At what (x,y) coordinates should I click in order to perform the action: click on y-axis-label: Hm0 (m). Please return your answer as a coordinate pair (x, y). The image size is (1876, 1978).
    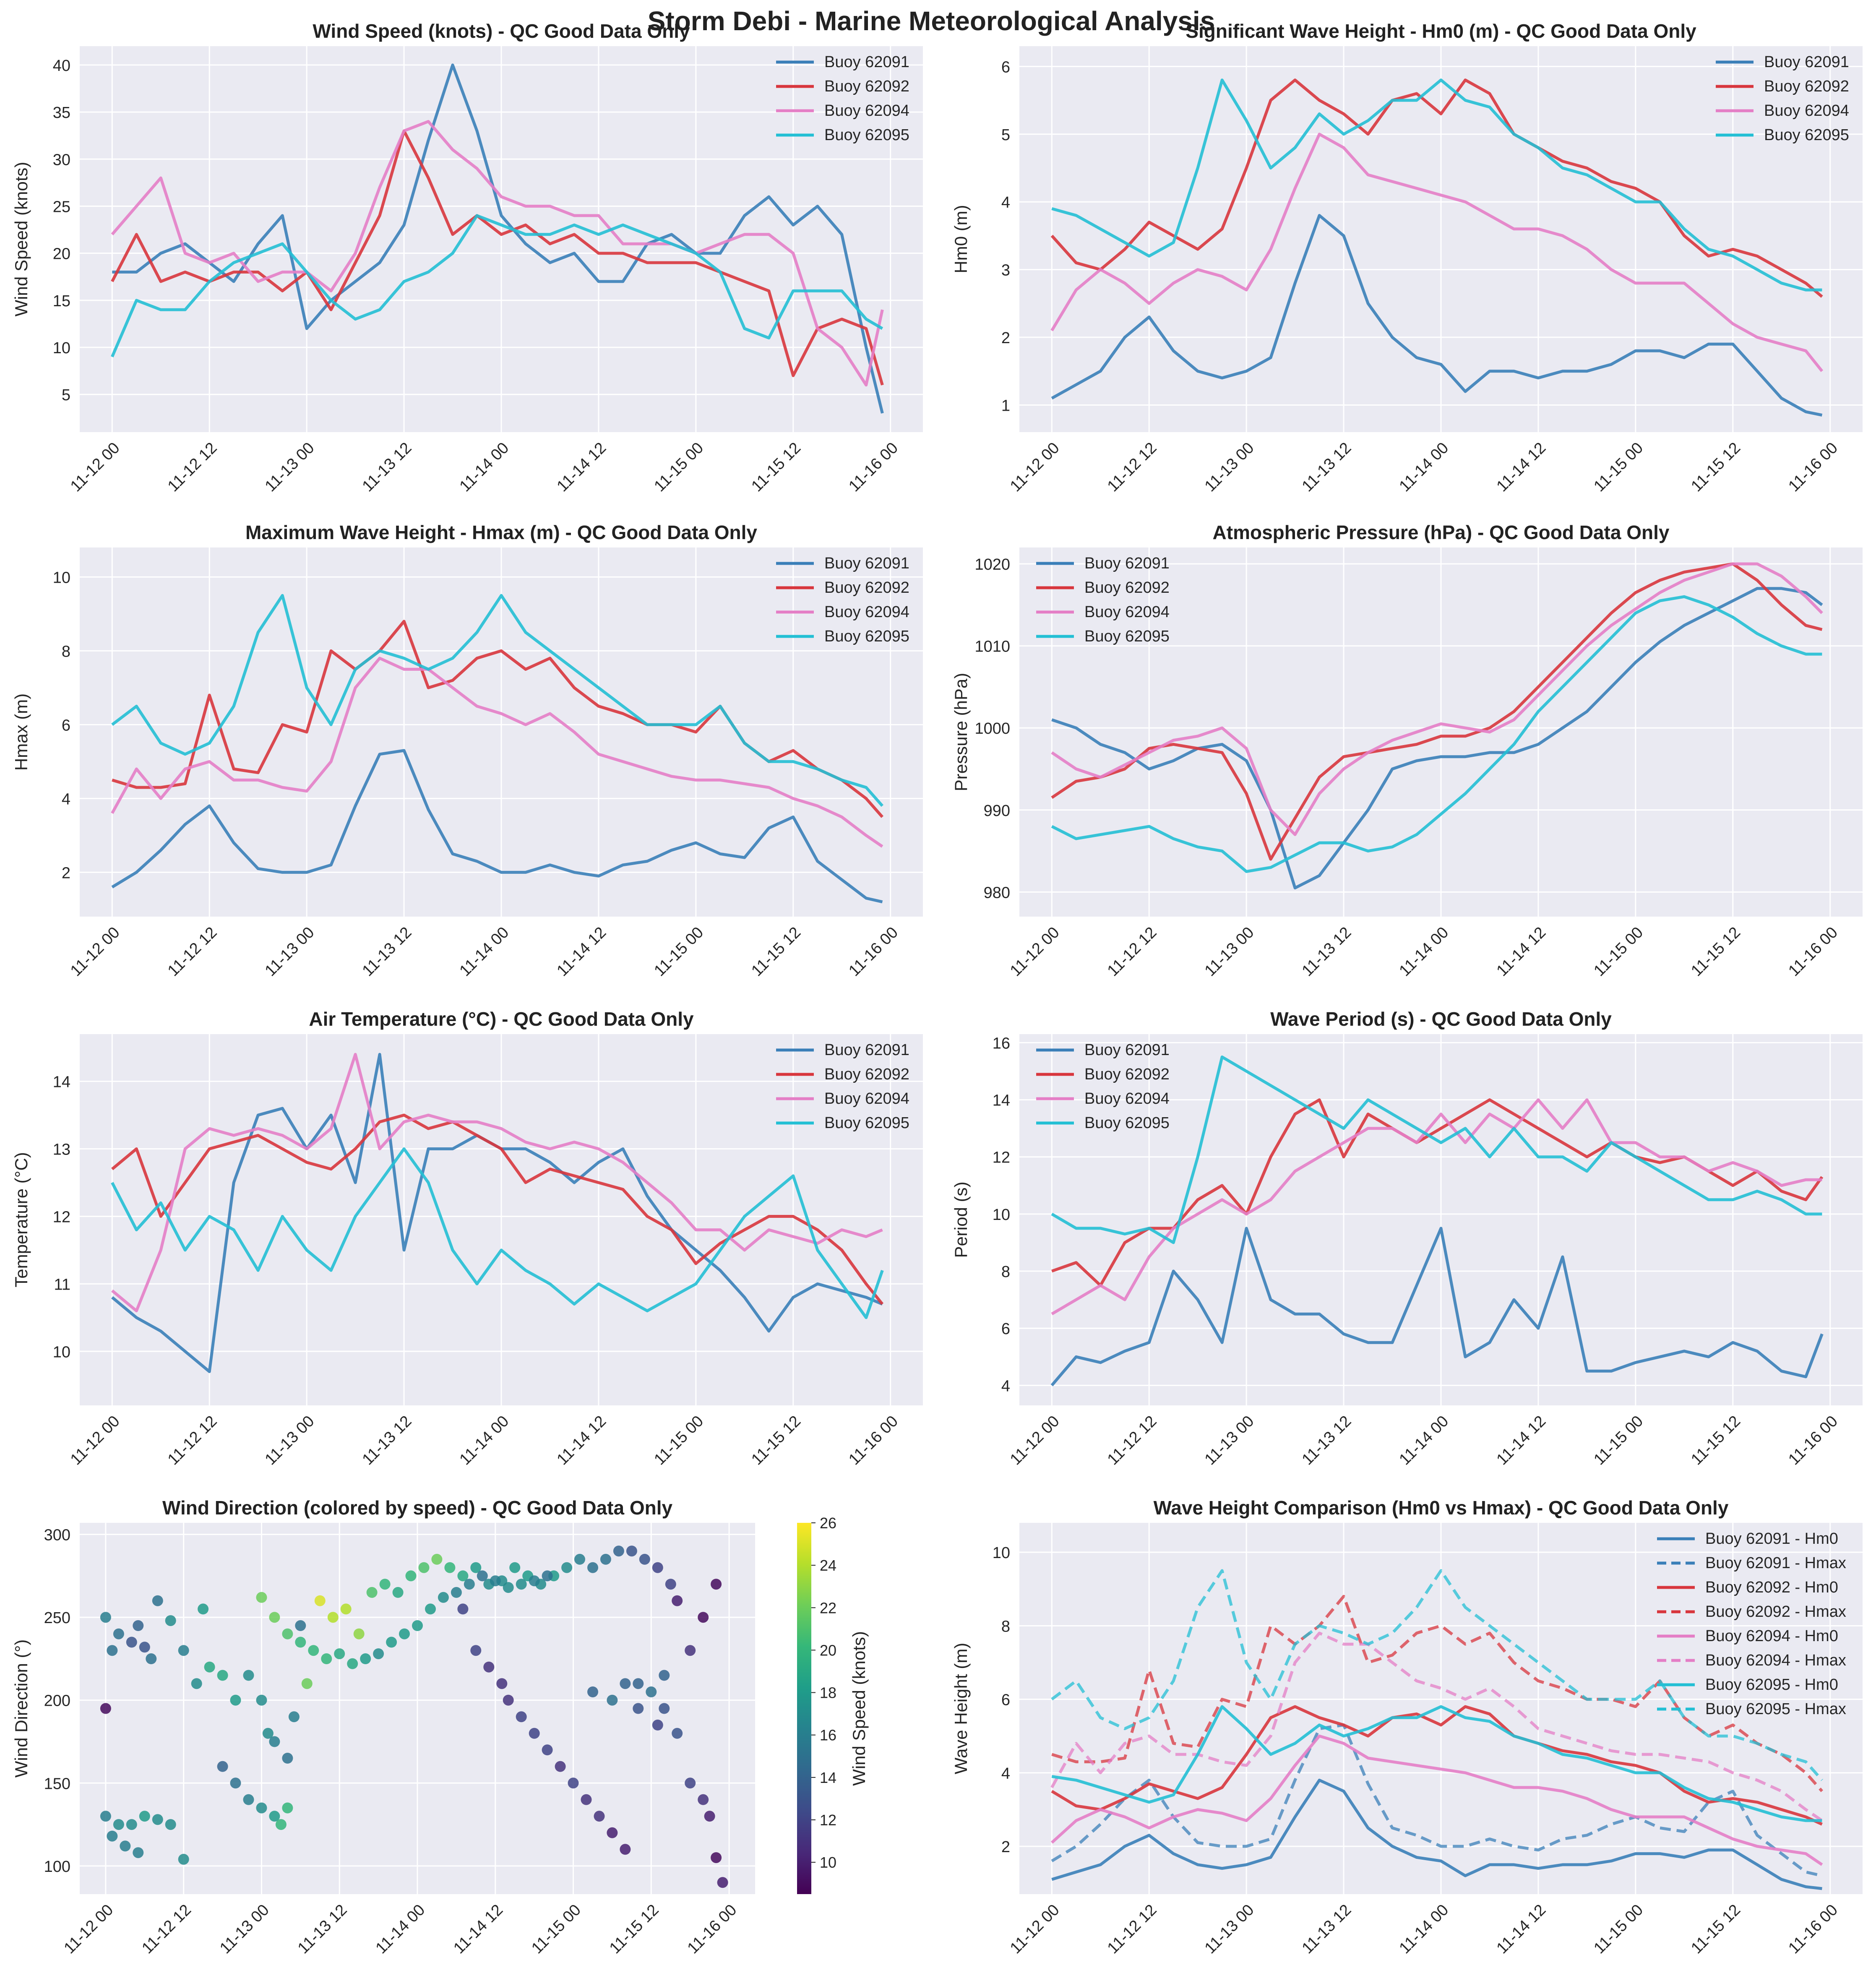
    Looking at the image, I should click on (961, 239).